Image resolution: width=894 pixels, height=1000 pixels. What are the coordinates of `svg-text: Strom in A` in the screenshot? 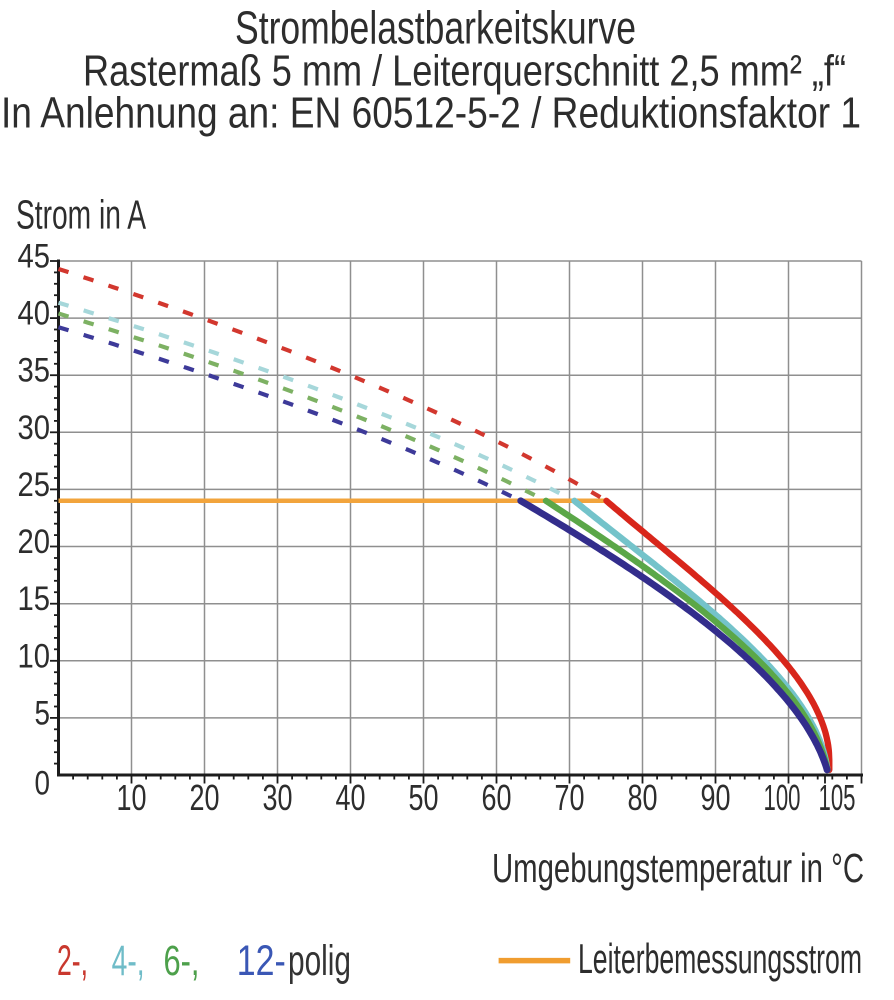 It's located at (81, 215).